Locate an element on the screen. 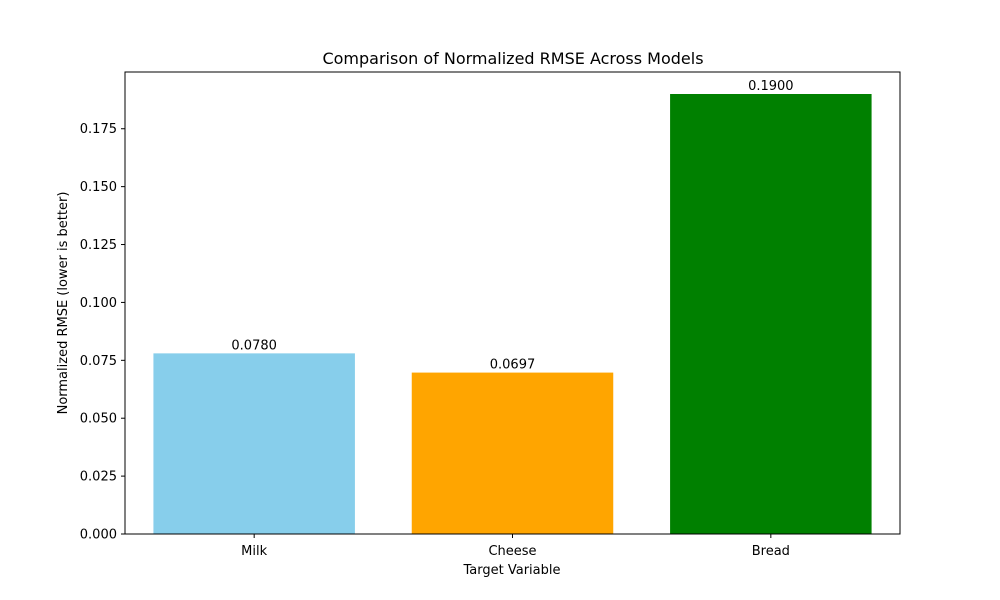 The image size is (1000, 600). y-tick-label: 0.150 is located at coordinates (98, 187).